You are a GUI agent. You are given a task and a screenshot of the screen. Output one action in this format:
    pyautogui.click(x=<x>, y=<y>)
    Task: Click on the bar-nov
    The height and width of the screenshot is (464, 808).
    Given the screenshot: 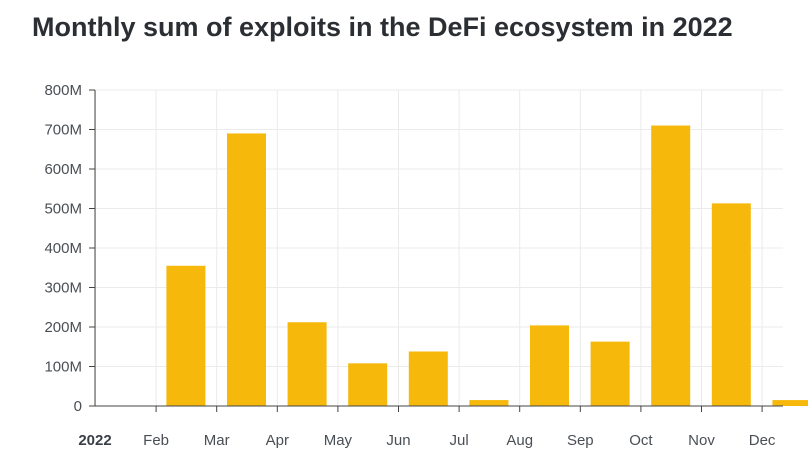 What is the action you would take?
    pyautogui.click(x=731, y=304)
    